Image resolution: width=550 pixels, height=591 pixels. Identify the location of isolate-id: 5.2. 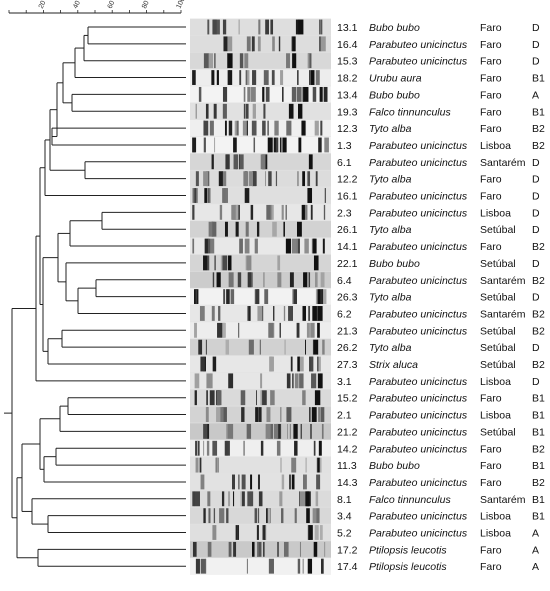
(344, 534).